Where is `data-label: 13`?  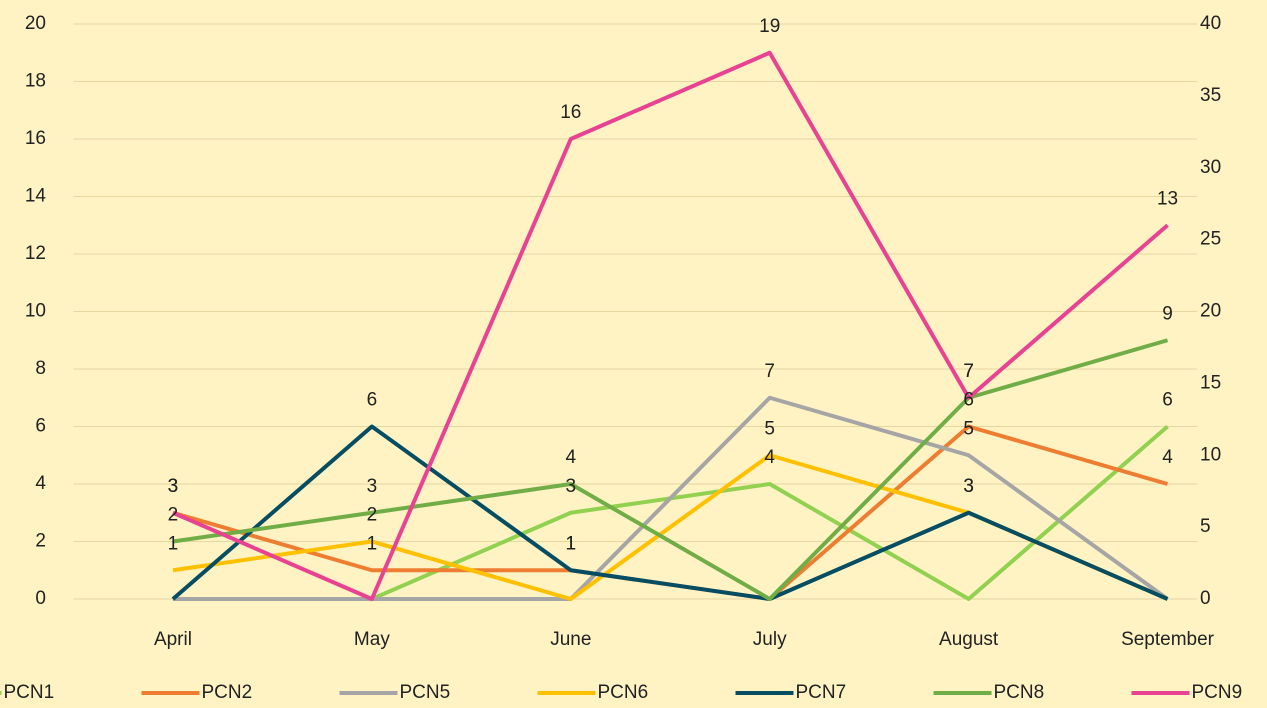
data-label: 13 is located at coordinates (1167, 198).